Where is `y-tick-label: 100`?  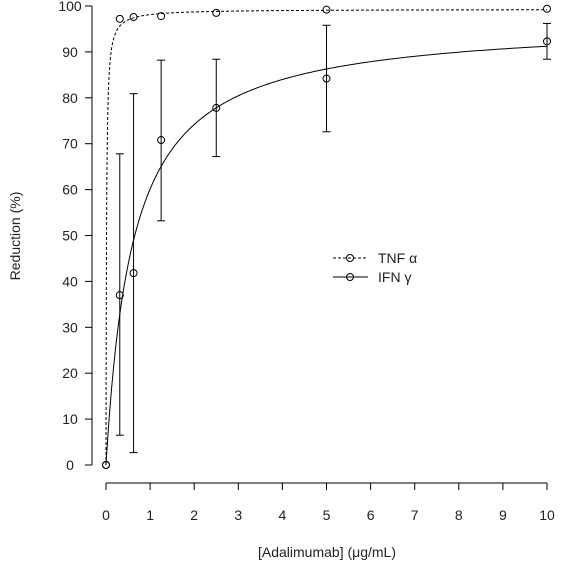 y-tick-label: 100 is located at coordinates (70, 7).